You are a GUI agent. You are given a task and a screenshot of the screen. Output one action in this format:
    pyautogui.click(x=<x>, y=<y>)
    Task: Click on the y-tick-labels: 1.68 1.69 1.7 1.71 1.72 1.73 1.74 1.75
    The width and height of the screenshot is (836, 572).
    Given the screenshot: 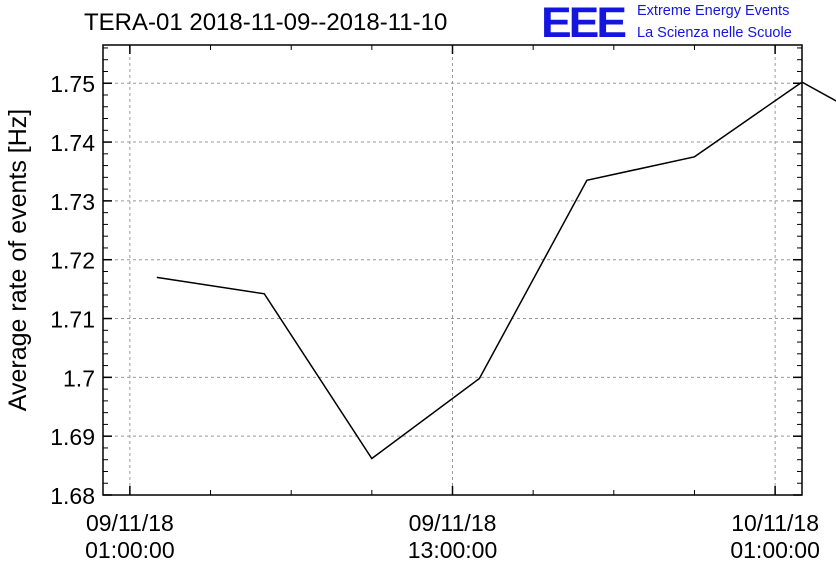 What is the action you would take?
    pyautogui.click(x=72, y=290)
    